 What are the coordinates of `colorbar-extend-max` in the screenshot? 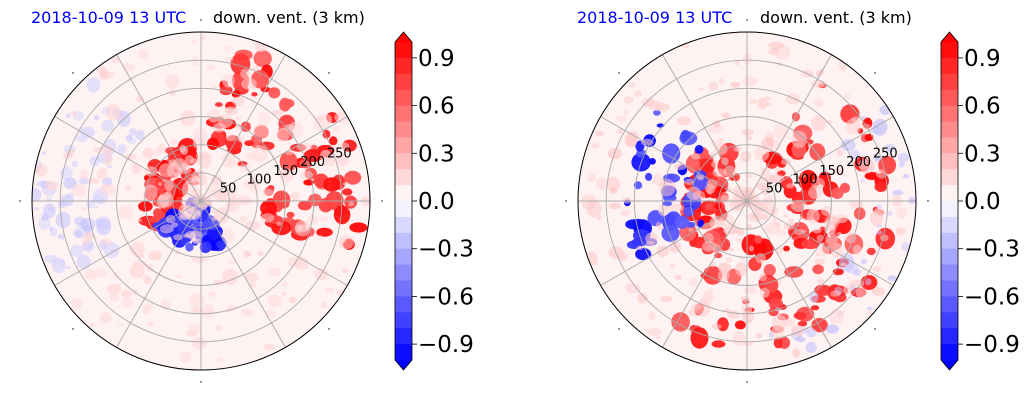 It's located at (949, 37).